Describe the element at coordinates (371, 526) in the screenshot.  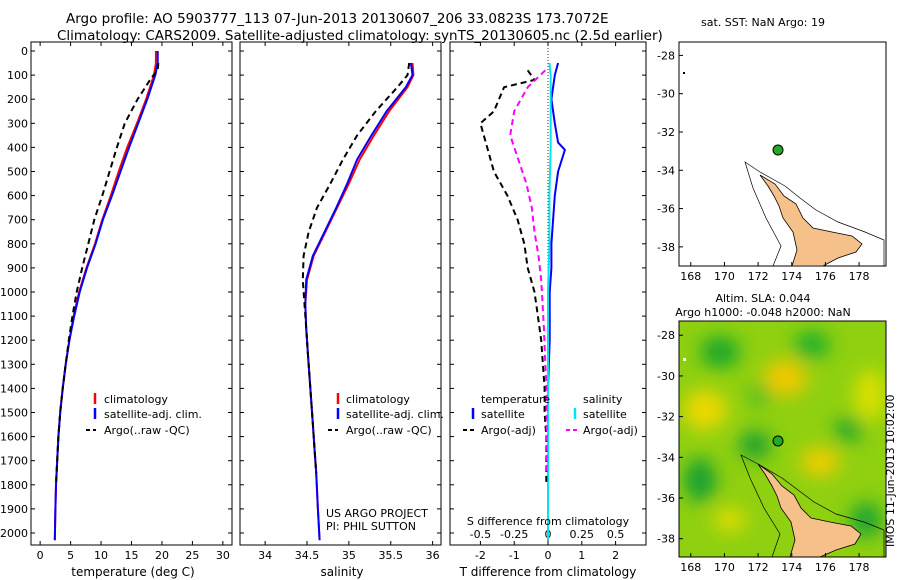
I see `pi-annotation: PI: PHIL SUTTON` at that location.